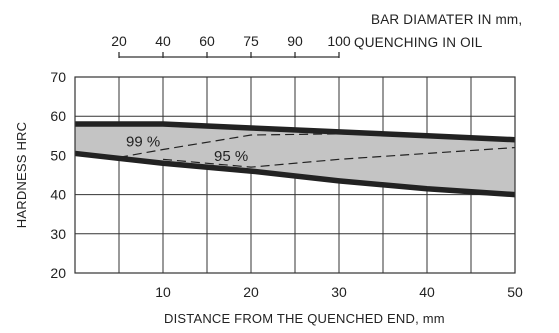 The width and height of the screenshot is (559, 333). I want to click on top-axis-tick-label: 40, so click(163, 41).